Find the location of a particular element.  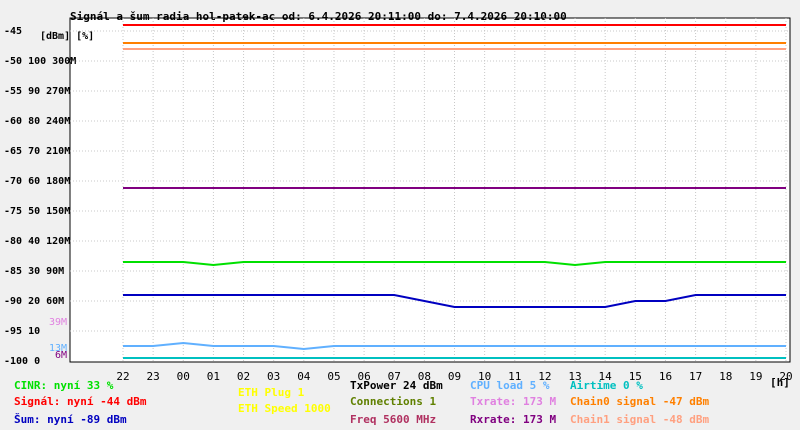

legend-entry: Freq 5600 MHz is located at coordinates (393, 419).